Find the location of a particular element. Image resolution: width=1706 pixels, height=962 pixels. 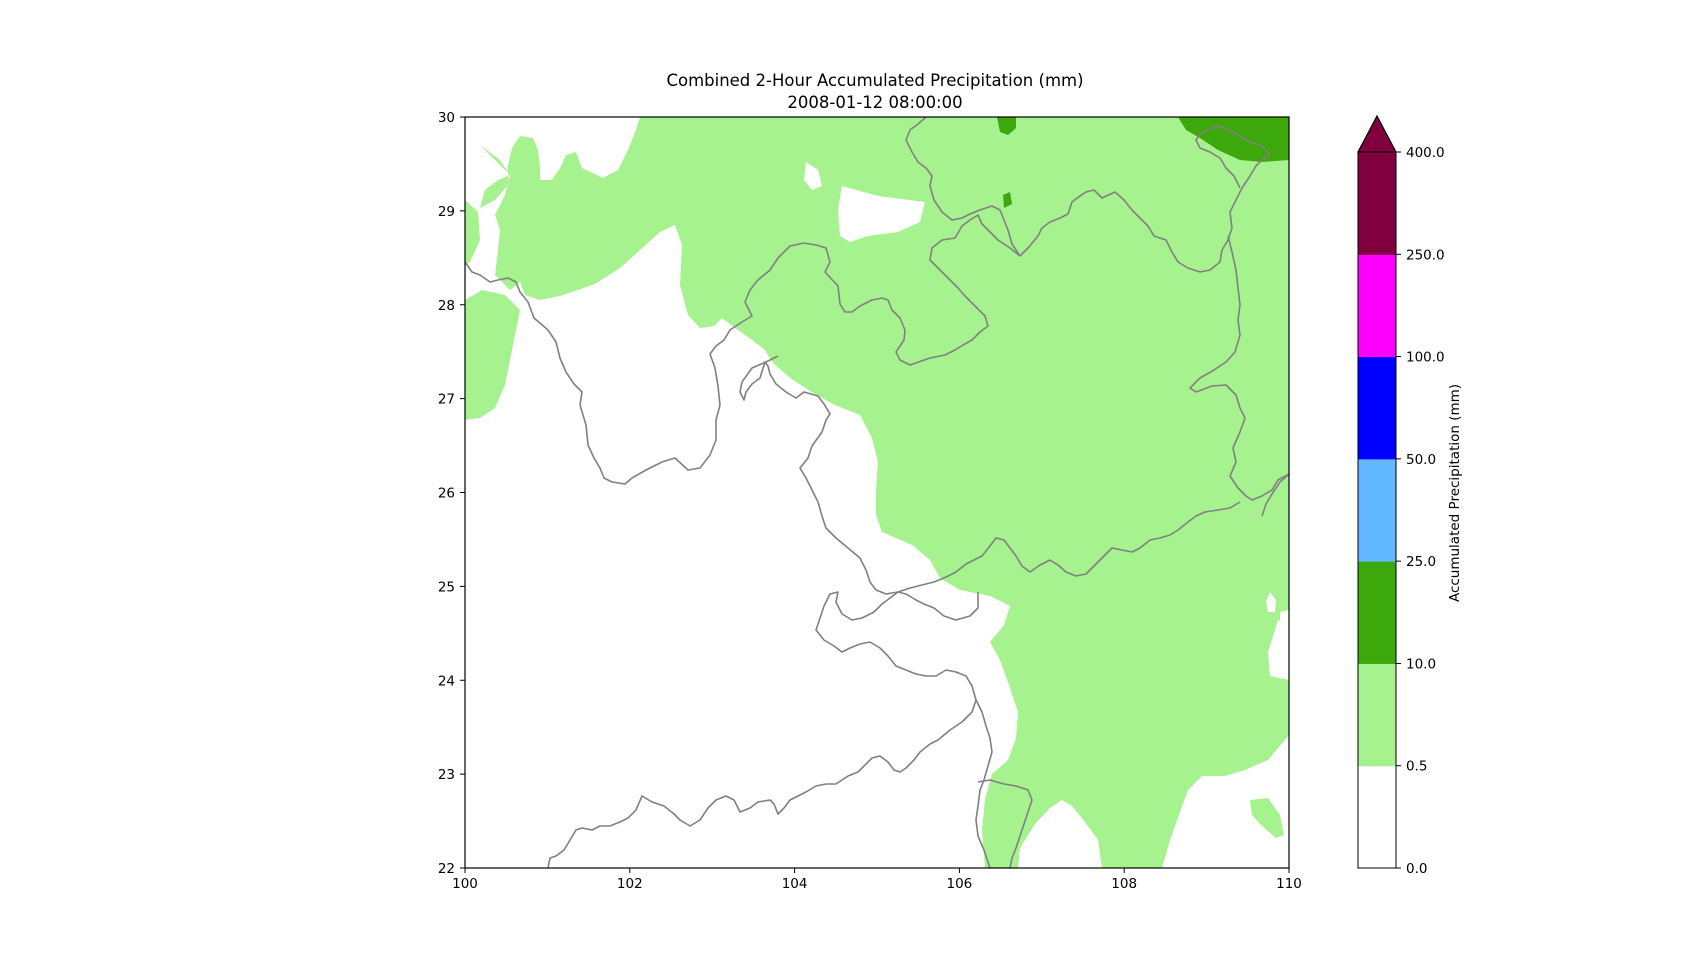

x-tick-label: 104 is located at coordinates (795, 884).